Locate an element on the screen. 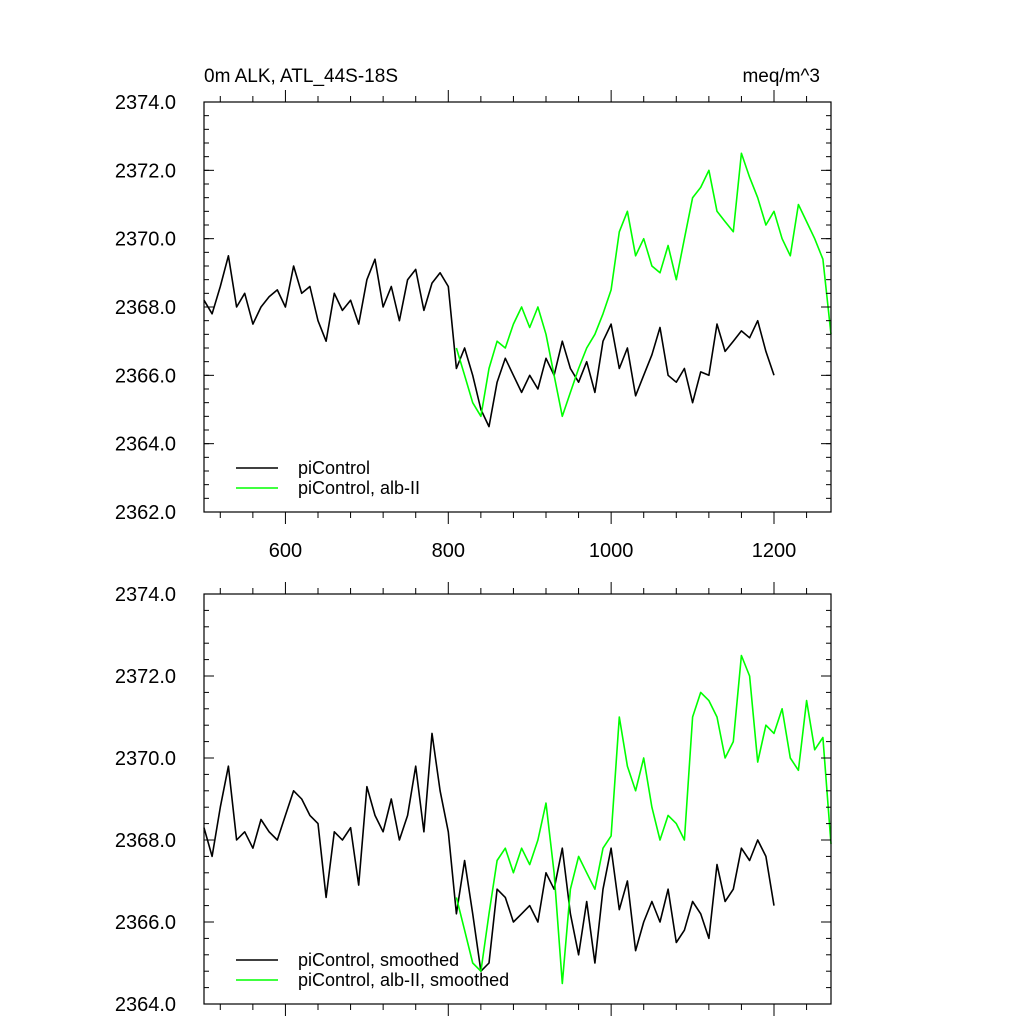  legend-label-0: piControl is located at coordinates (334, 468).